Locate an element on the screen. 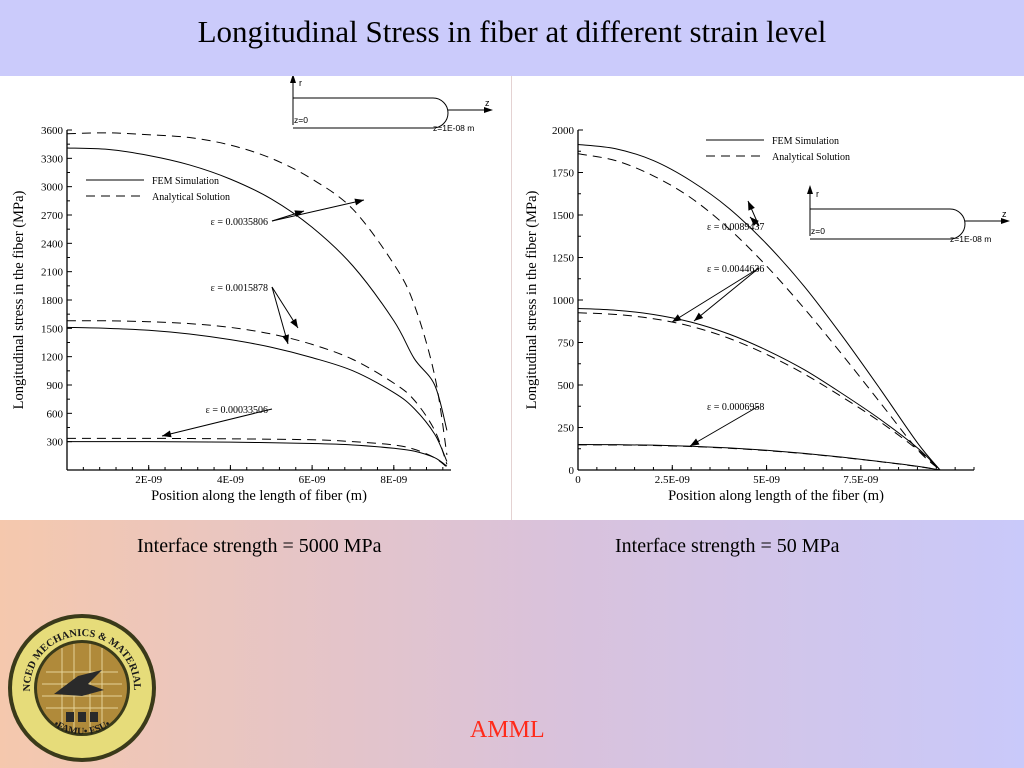 The width and height of the screenshot is (1024, 768). y-tick-label: 1750 is located at coordinates (563, 174).